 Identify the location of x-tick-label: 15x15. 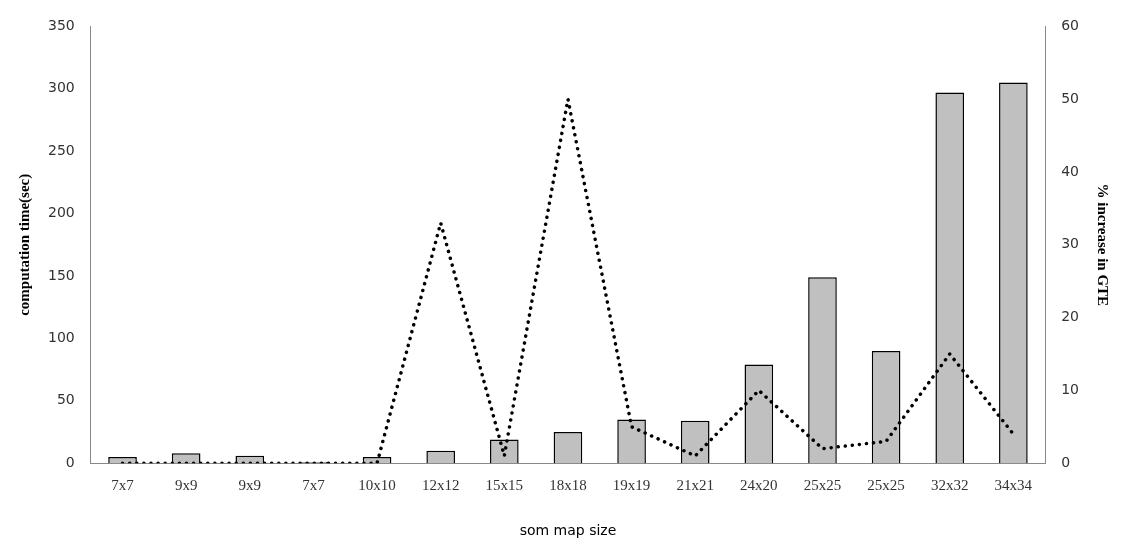
(504, 485).